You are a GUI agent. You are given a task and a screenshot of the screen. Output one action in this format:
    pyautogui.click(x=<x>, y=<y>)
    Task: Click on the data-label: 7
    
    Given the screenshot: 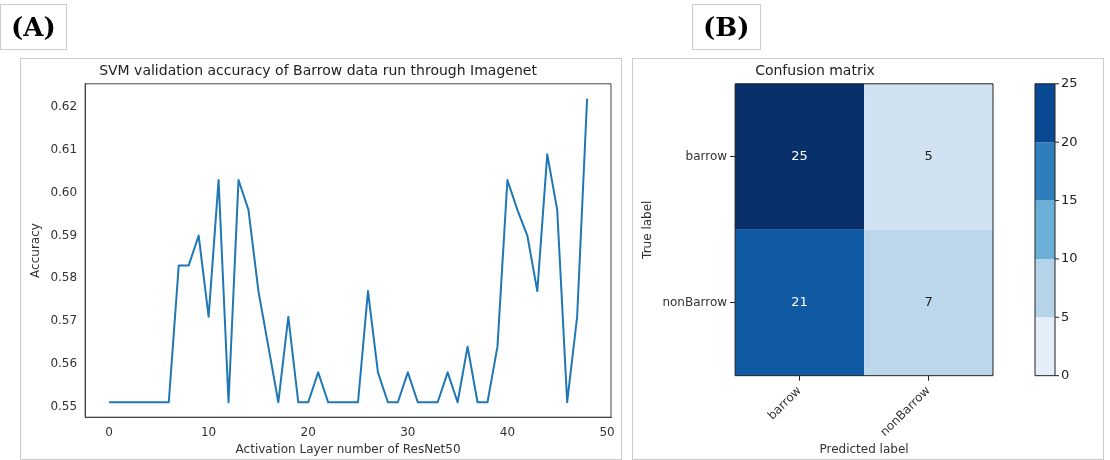 What is the action you would take?
    pyautogui.click(x=928, y=302)
    